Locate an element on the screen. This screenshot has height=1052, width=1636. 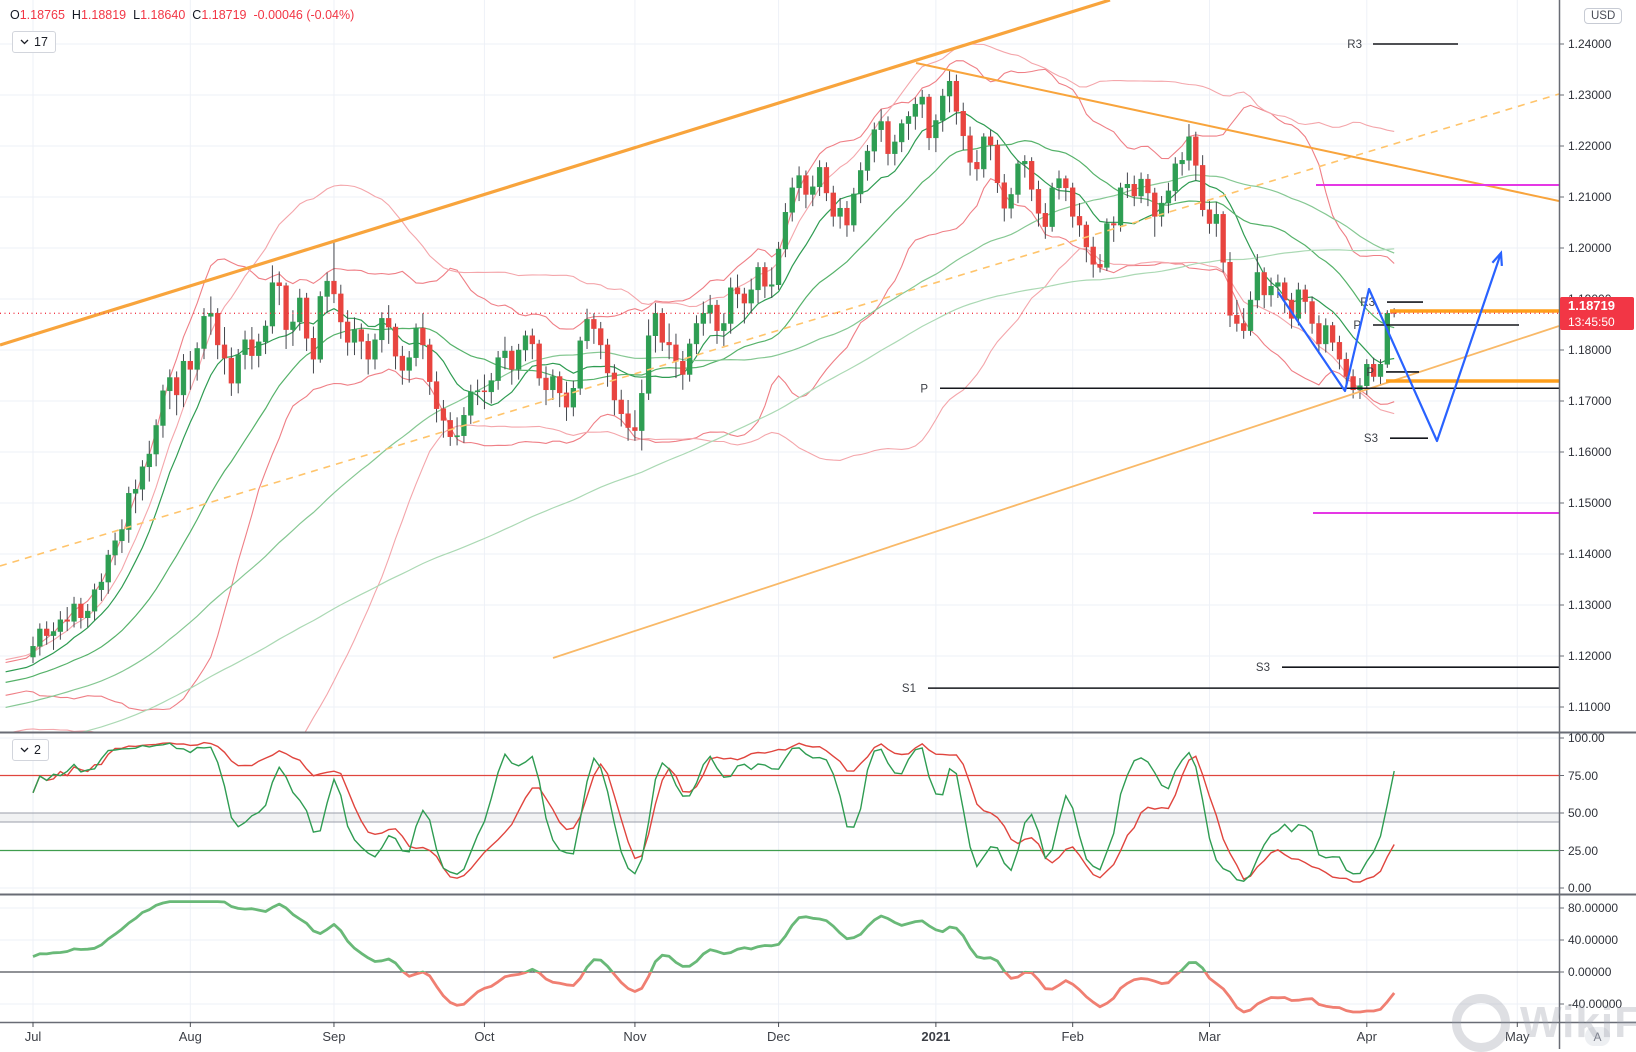
price-axis-label: 1.20000 is located at coordinates (1590, 248).